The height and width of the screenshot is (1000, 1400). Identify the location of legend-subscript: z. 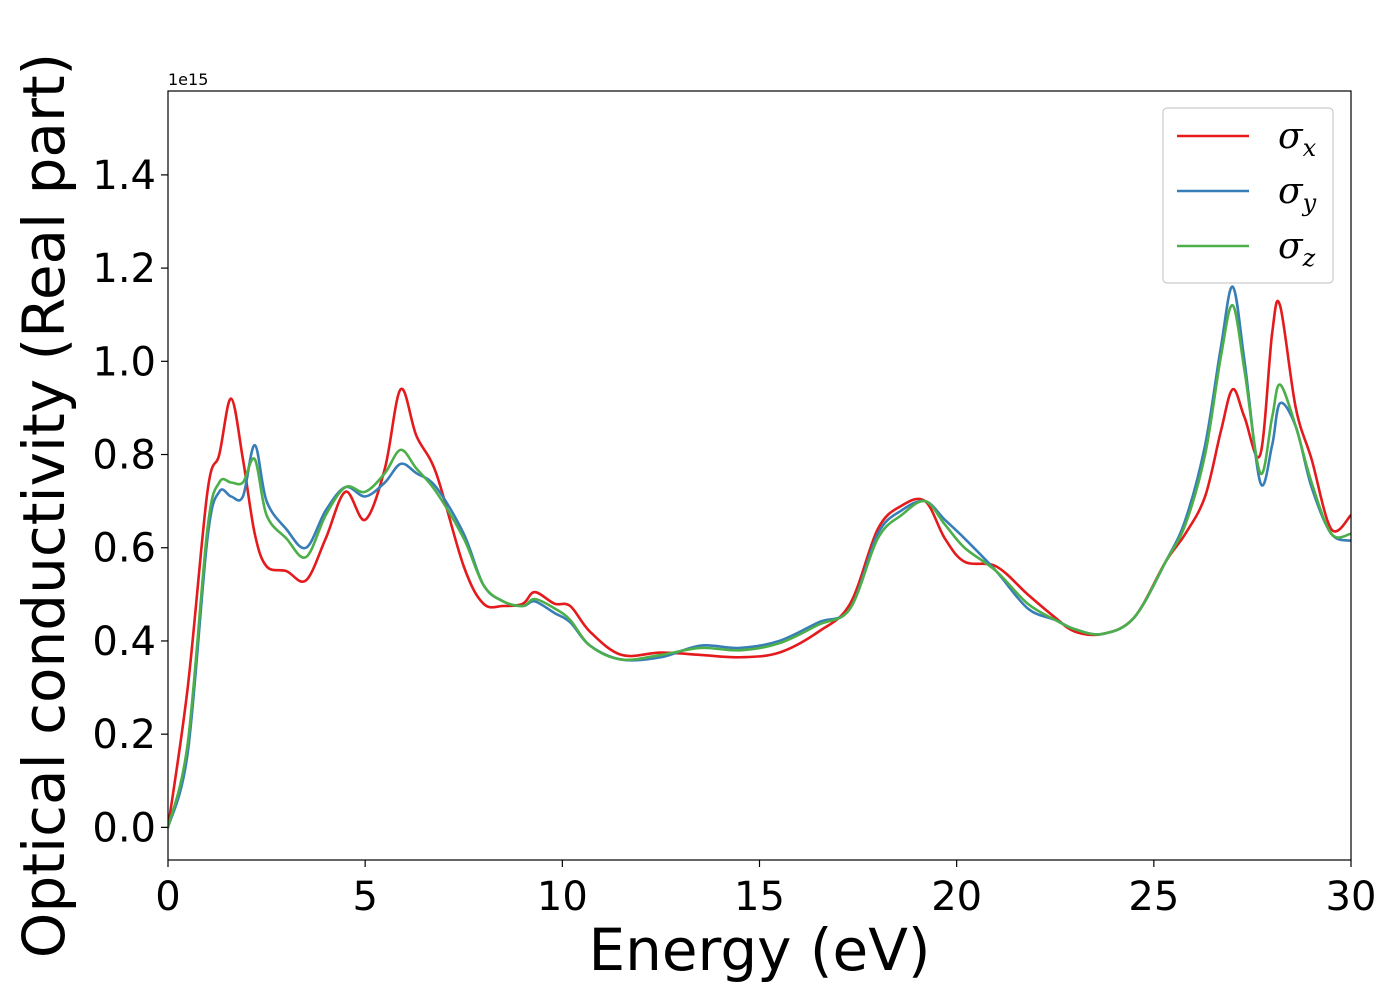
(1309, 258).